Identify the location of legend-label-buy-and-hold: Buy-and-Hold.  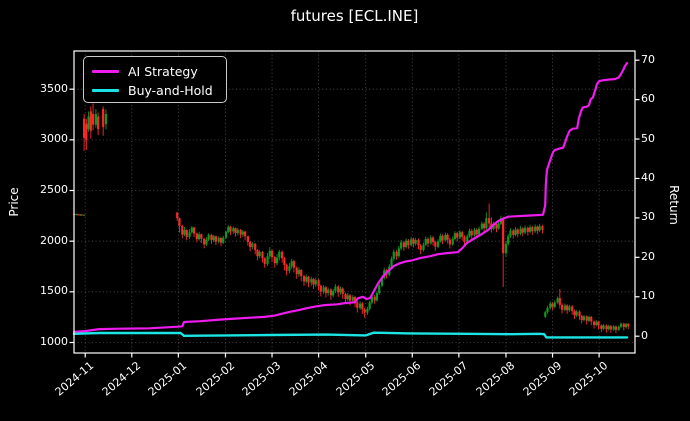
(170, 90).